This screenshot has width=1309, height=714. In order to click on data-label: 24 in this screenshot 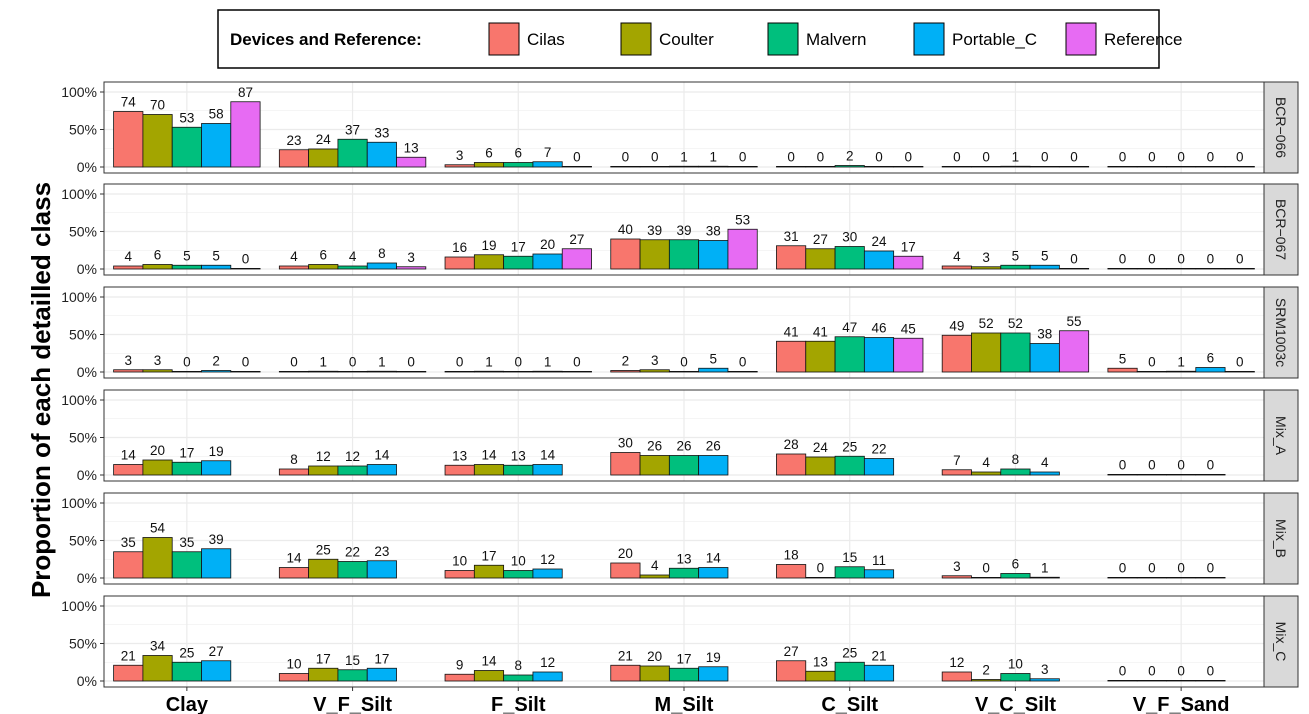, I will do `click(324, 139)`.